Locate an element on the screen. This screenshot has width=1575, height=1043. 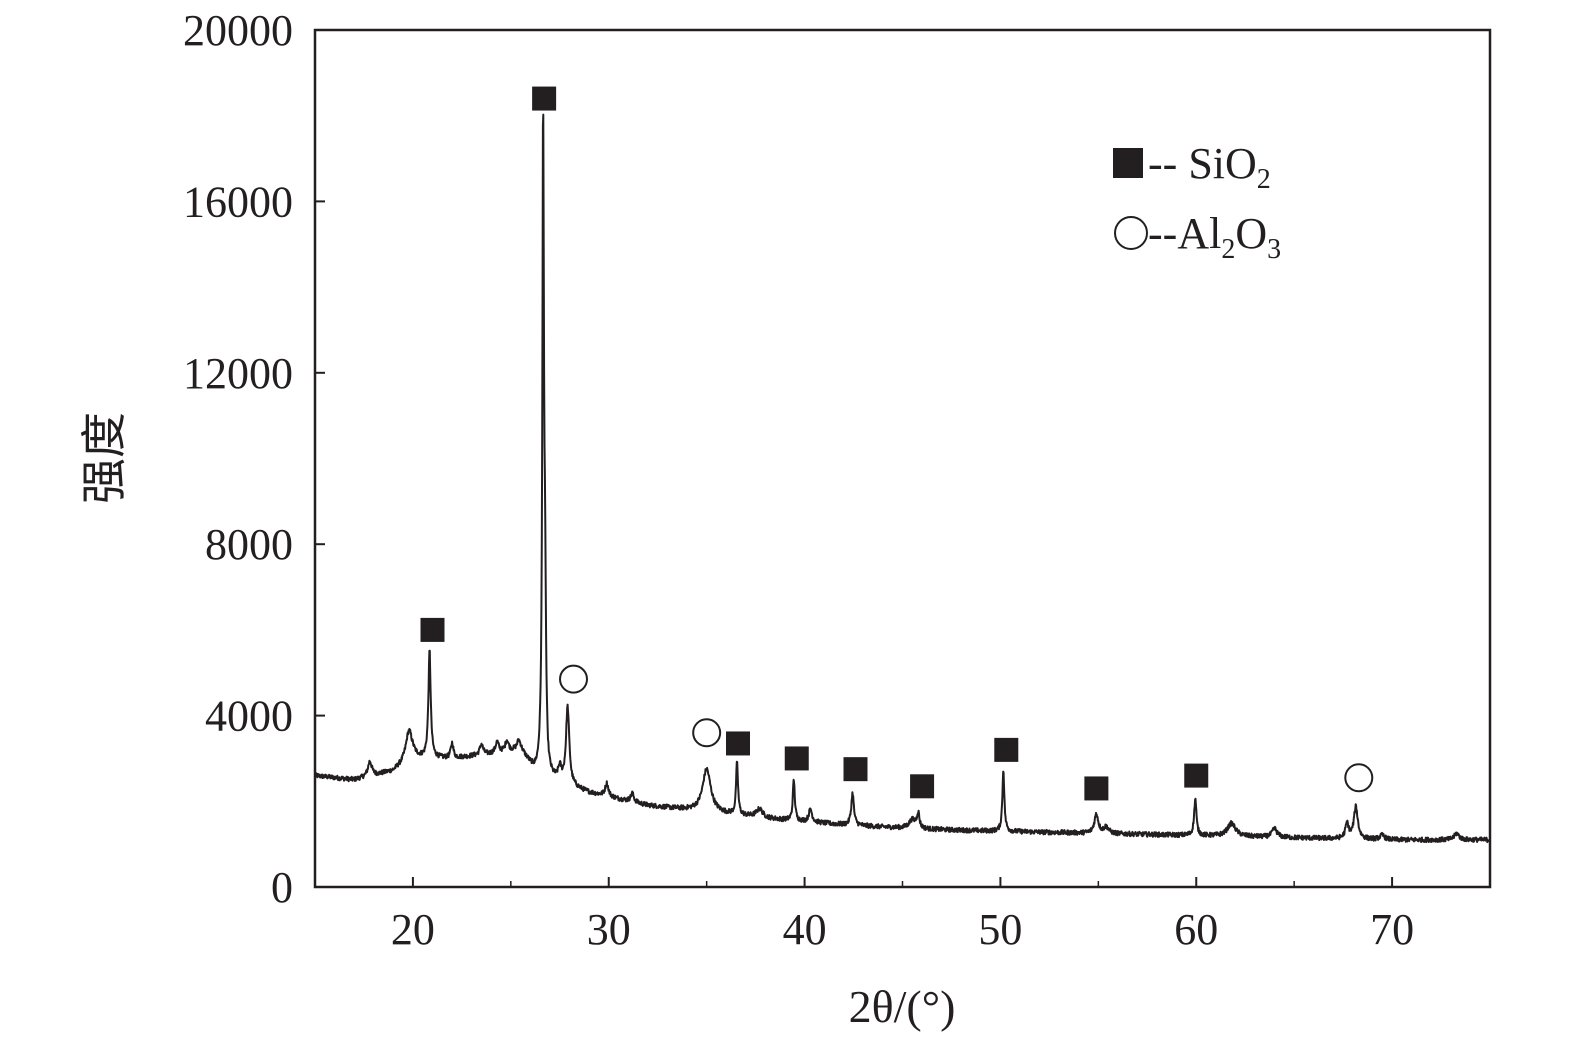
y-tick-label: 4000 is located at coordinates (249, 716).